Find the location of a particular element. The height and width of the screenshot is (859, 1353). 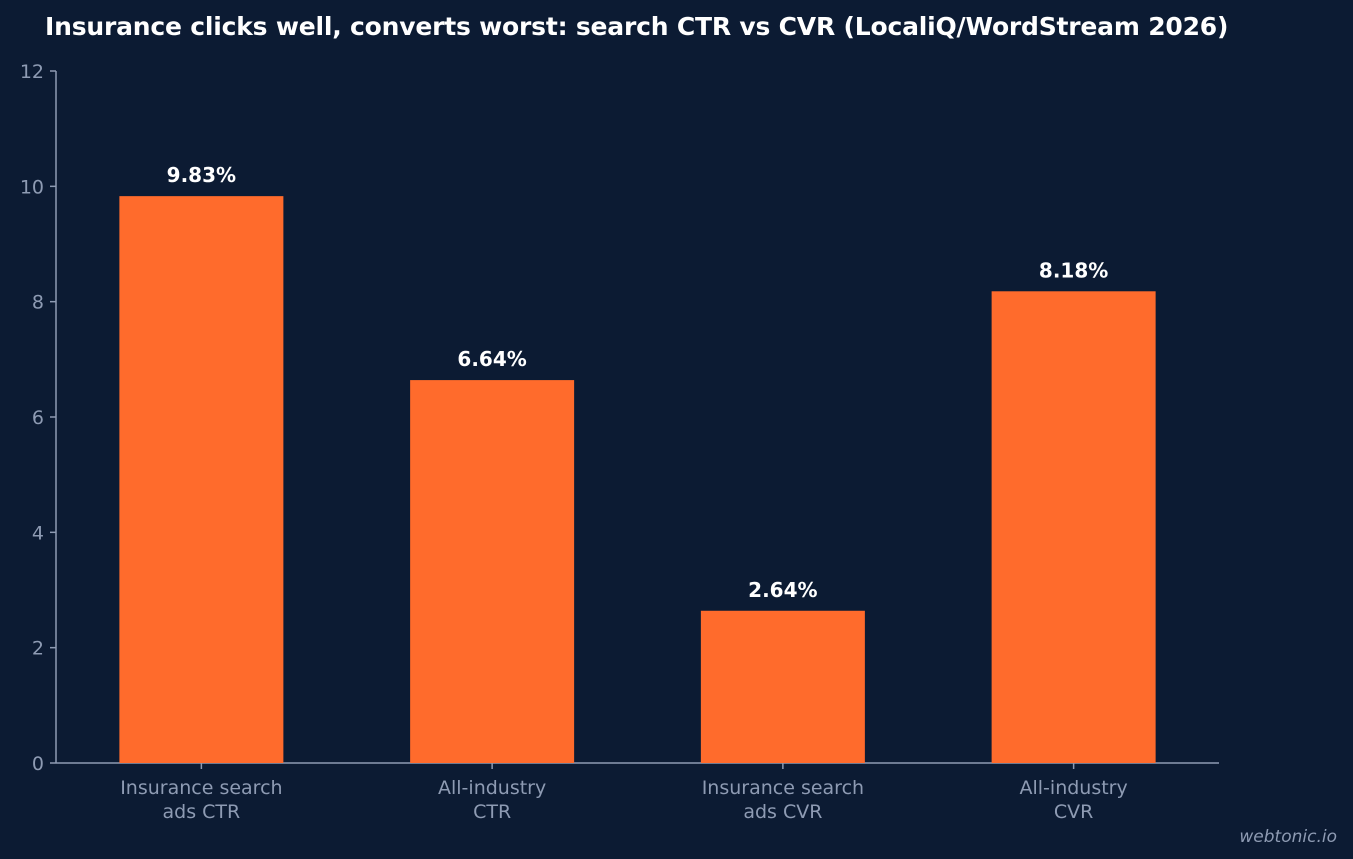

y-tick-label: 8 is located at coordinates (38, 303).